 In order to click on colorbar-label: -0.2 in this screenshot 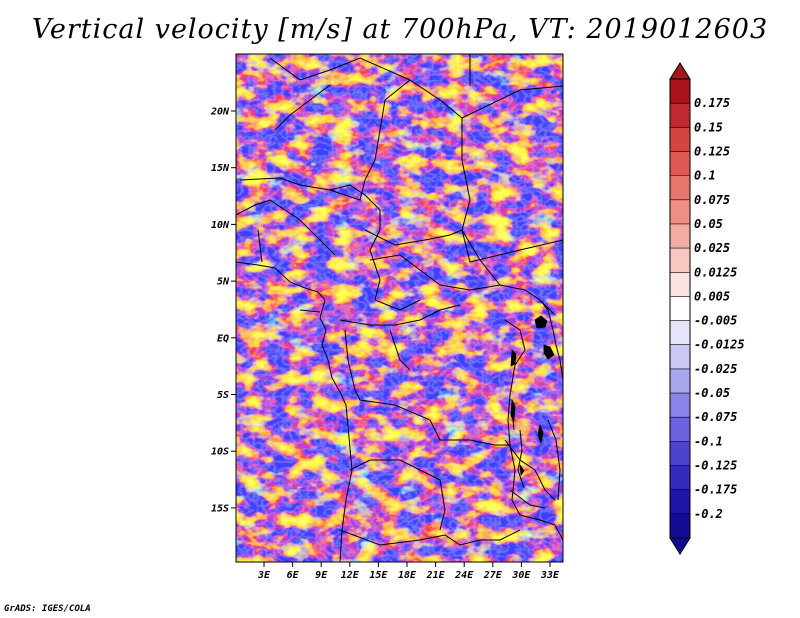, I will do `click(708, 514)`.